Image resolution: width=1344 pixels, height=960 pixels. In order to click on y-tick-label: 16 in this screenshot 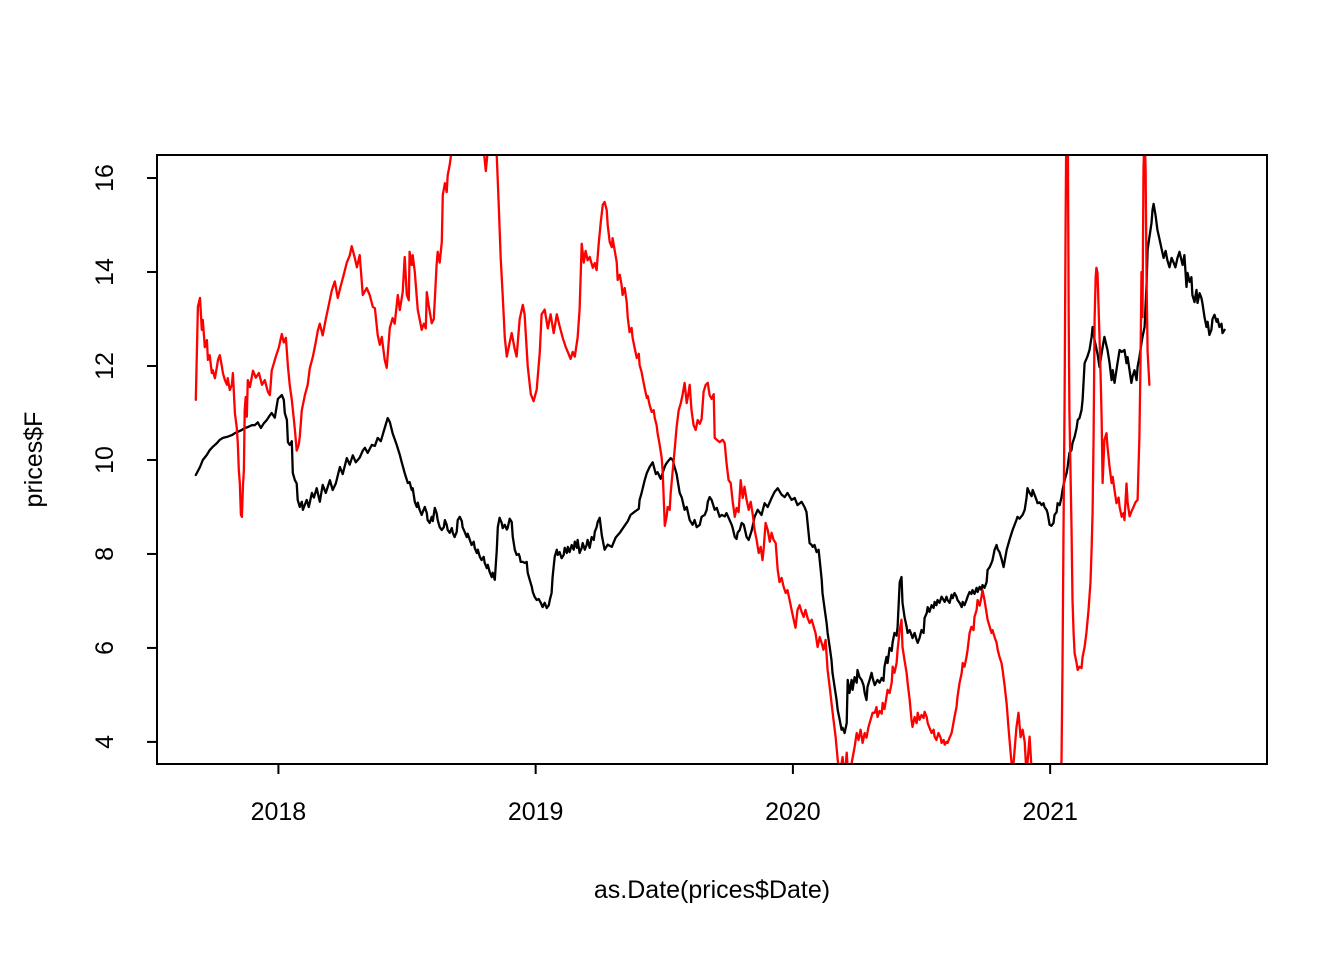, I will do `click(105, 178)`.